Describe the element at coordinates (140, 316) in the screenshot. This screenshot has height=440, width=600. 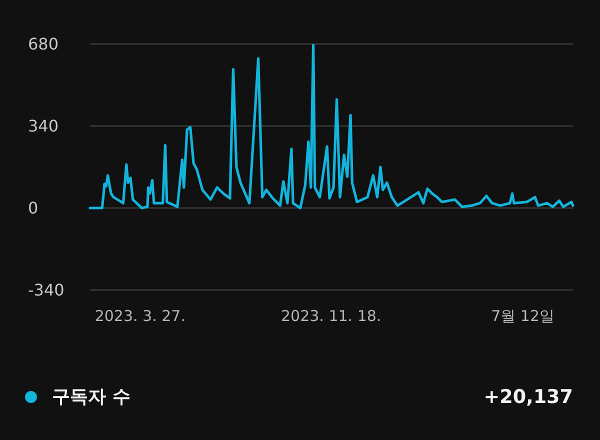
I see `x-tick-label: 2023. 3. 27.` at that location.